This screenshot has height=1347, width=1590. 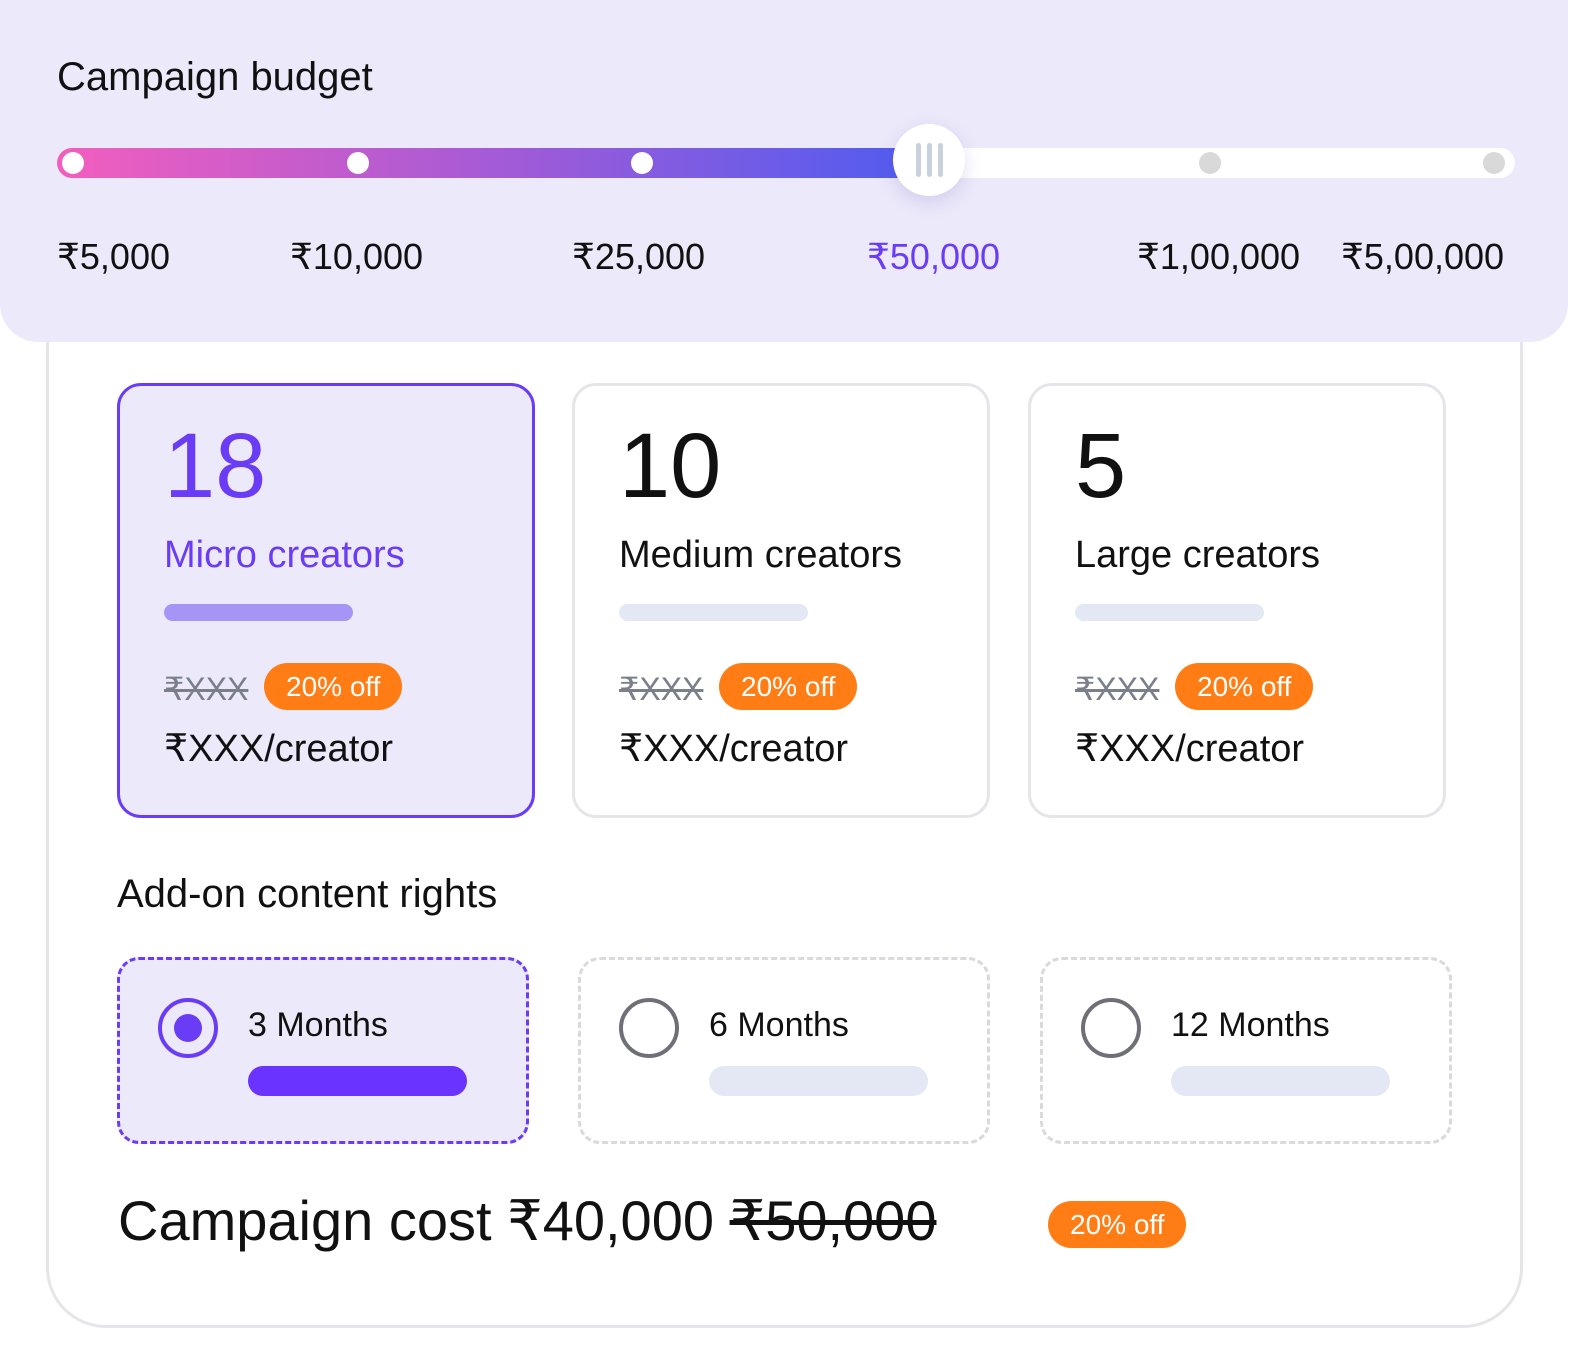 I want to click on option-label: 3 Months, so click(x=318, y=1025).